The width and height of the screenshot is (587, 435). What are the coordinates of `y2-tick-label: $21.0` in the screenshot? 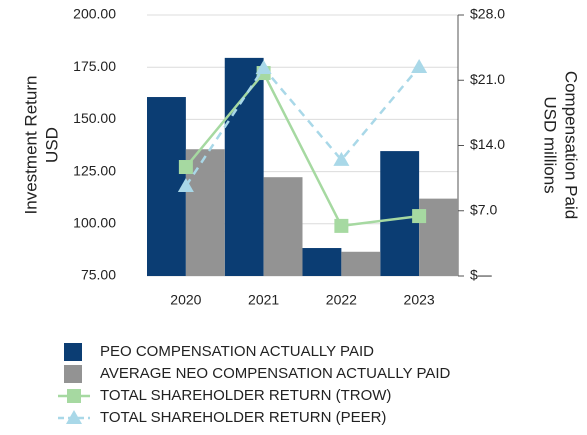 It's located at (487, 79).